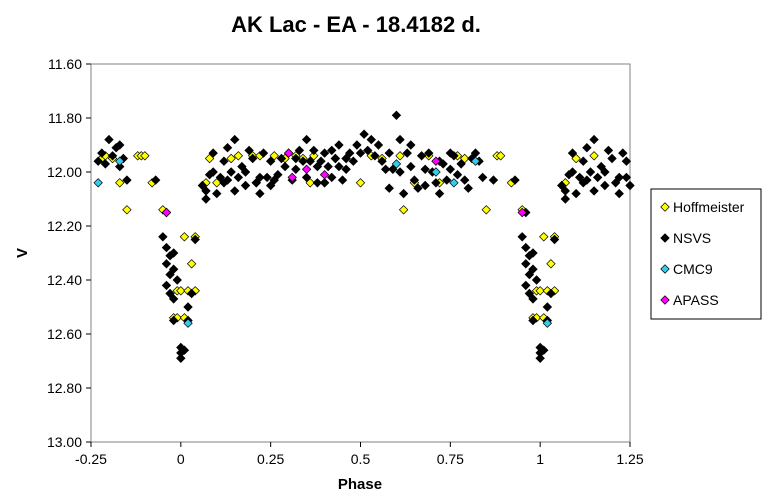 The image size is (770, 500). Describe the element at coordinates (665, 238) in the screenshot. I see `legend-marker-nsvs` at that location.